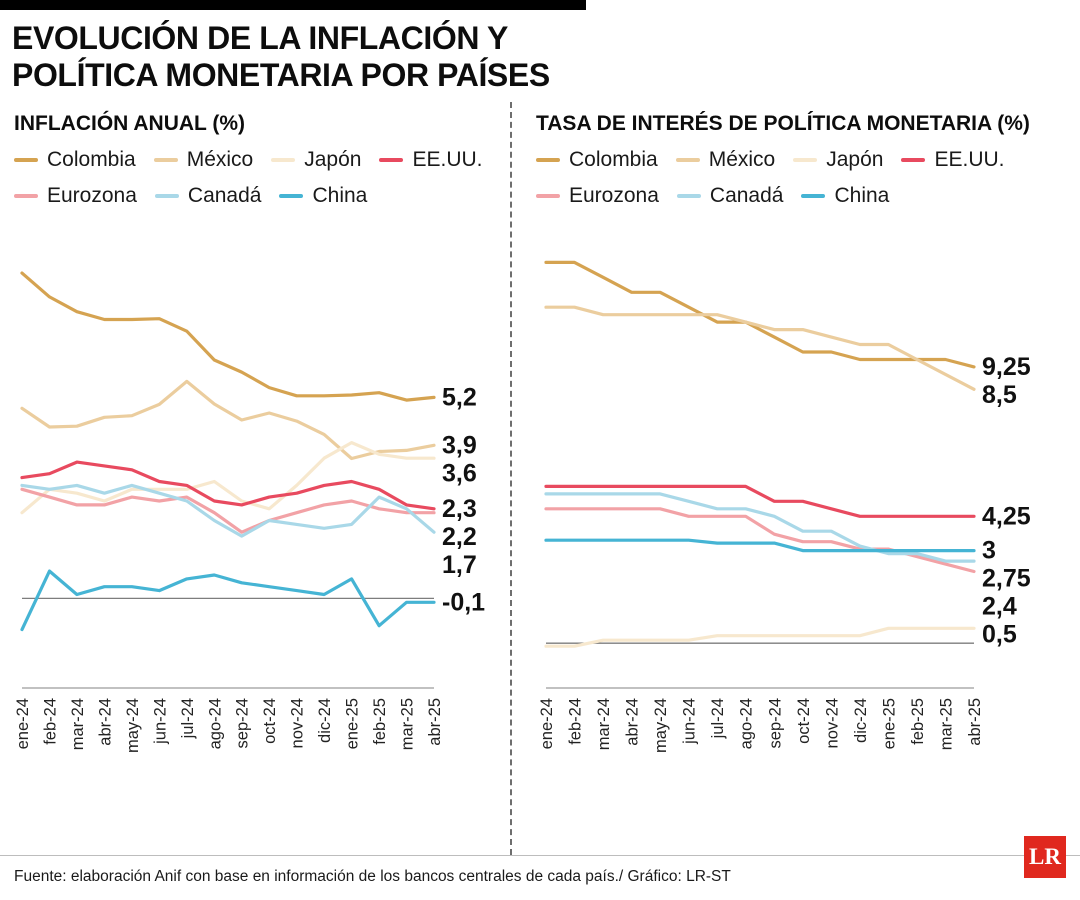 Image resolution: width=1080 pixels, height=900 pixels. I want to click on end-label-ee-uu: 2,3, so click(459, 509).